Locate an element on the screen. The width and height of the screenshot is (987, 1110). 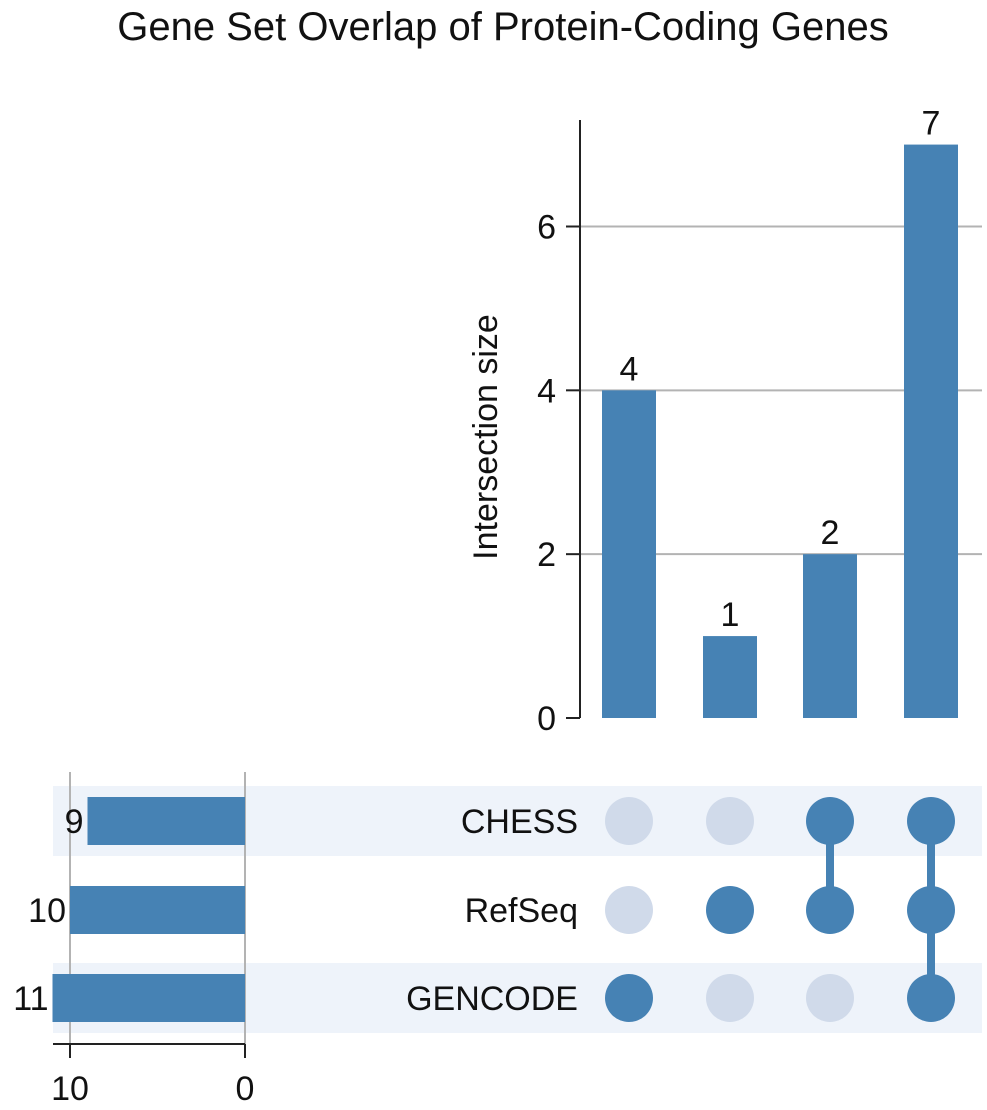
set-name-label: GENCODE is located at coordinates (492, 999).